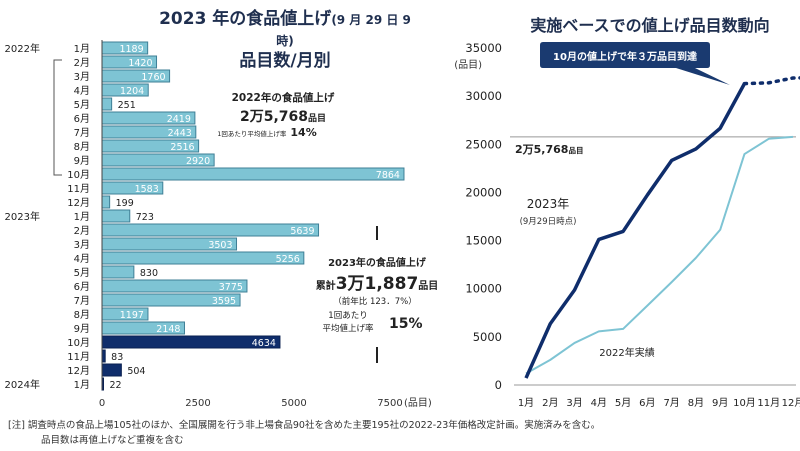  What do you see at coordinates (132, 315) in the screenshot?
I see `bar-value-label: 1197` at bounding box center [132, 315].